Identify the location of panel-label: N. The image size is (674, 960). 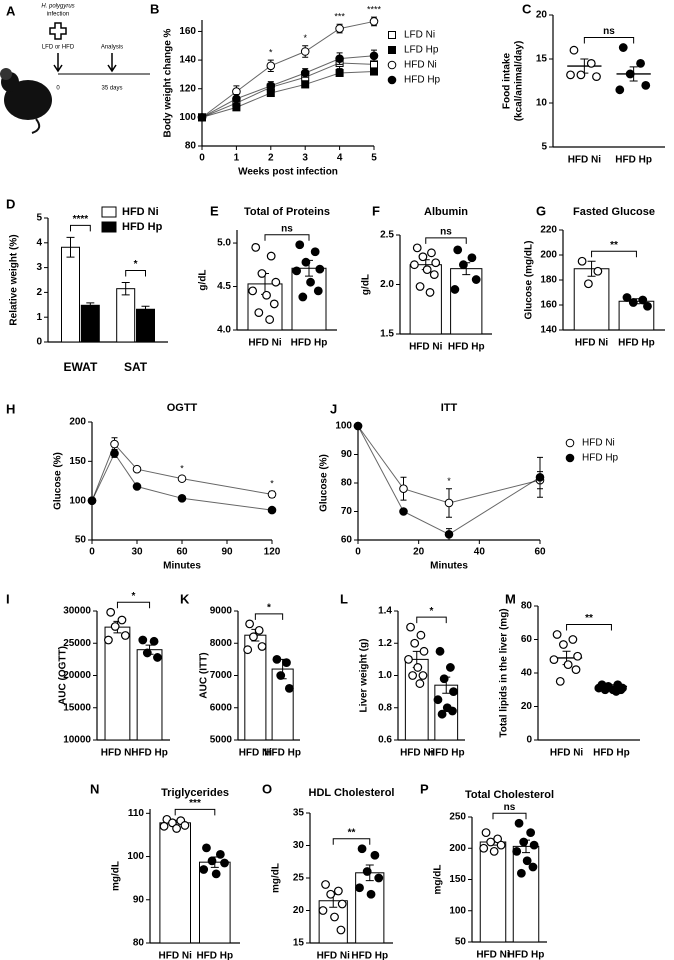
(94, 788).